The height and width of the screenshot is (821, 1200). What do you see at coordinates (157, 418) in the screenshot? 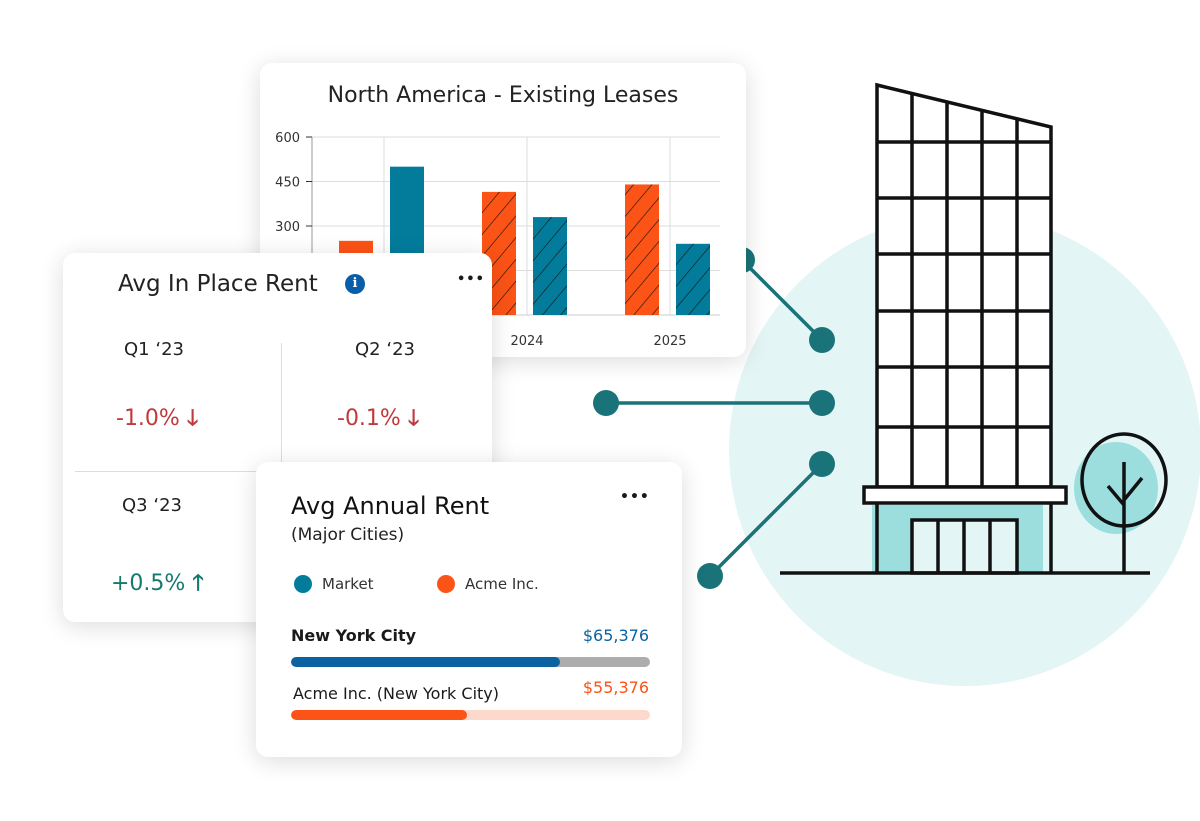
I see `quarter-value: -1.0% 🡓` at bounding box center [157, 418].